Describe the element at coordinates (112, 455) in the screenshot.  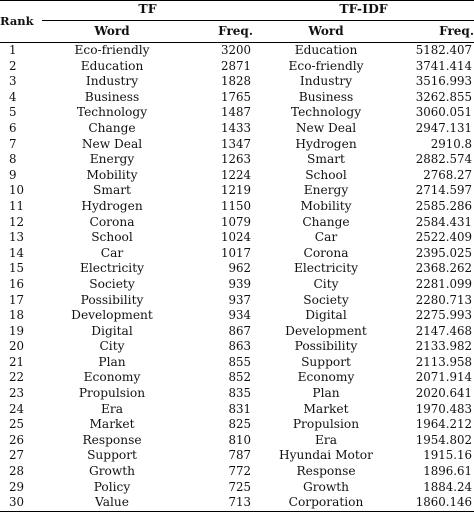
I see `tf-word-cell: Support` at that location.